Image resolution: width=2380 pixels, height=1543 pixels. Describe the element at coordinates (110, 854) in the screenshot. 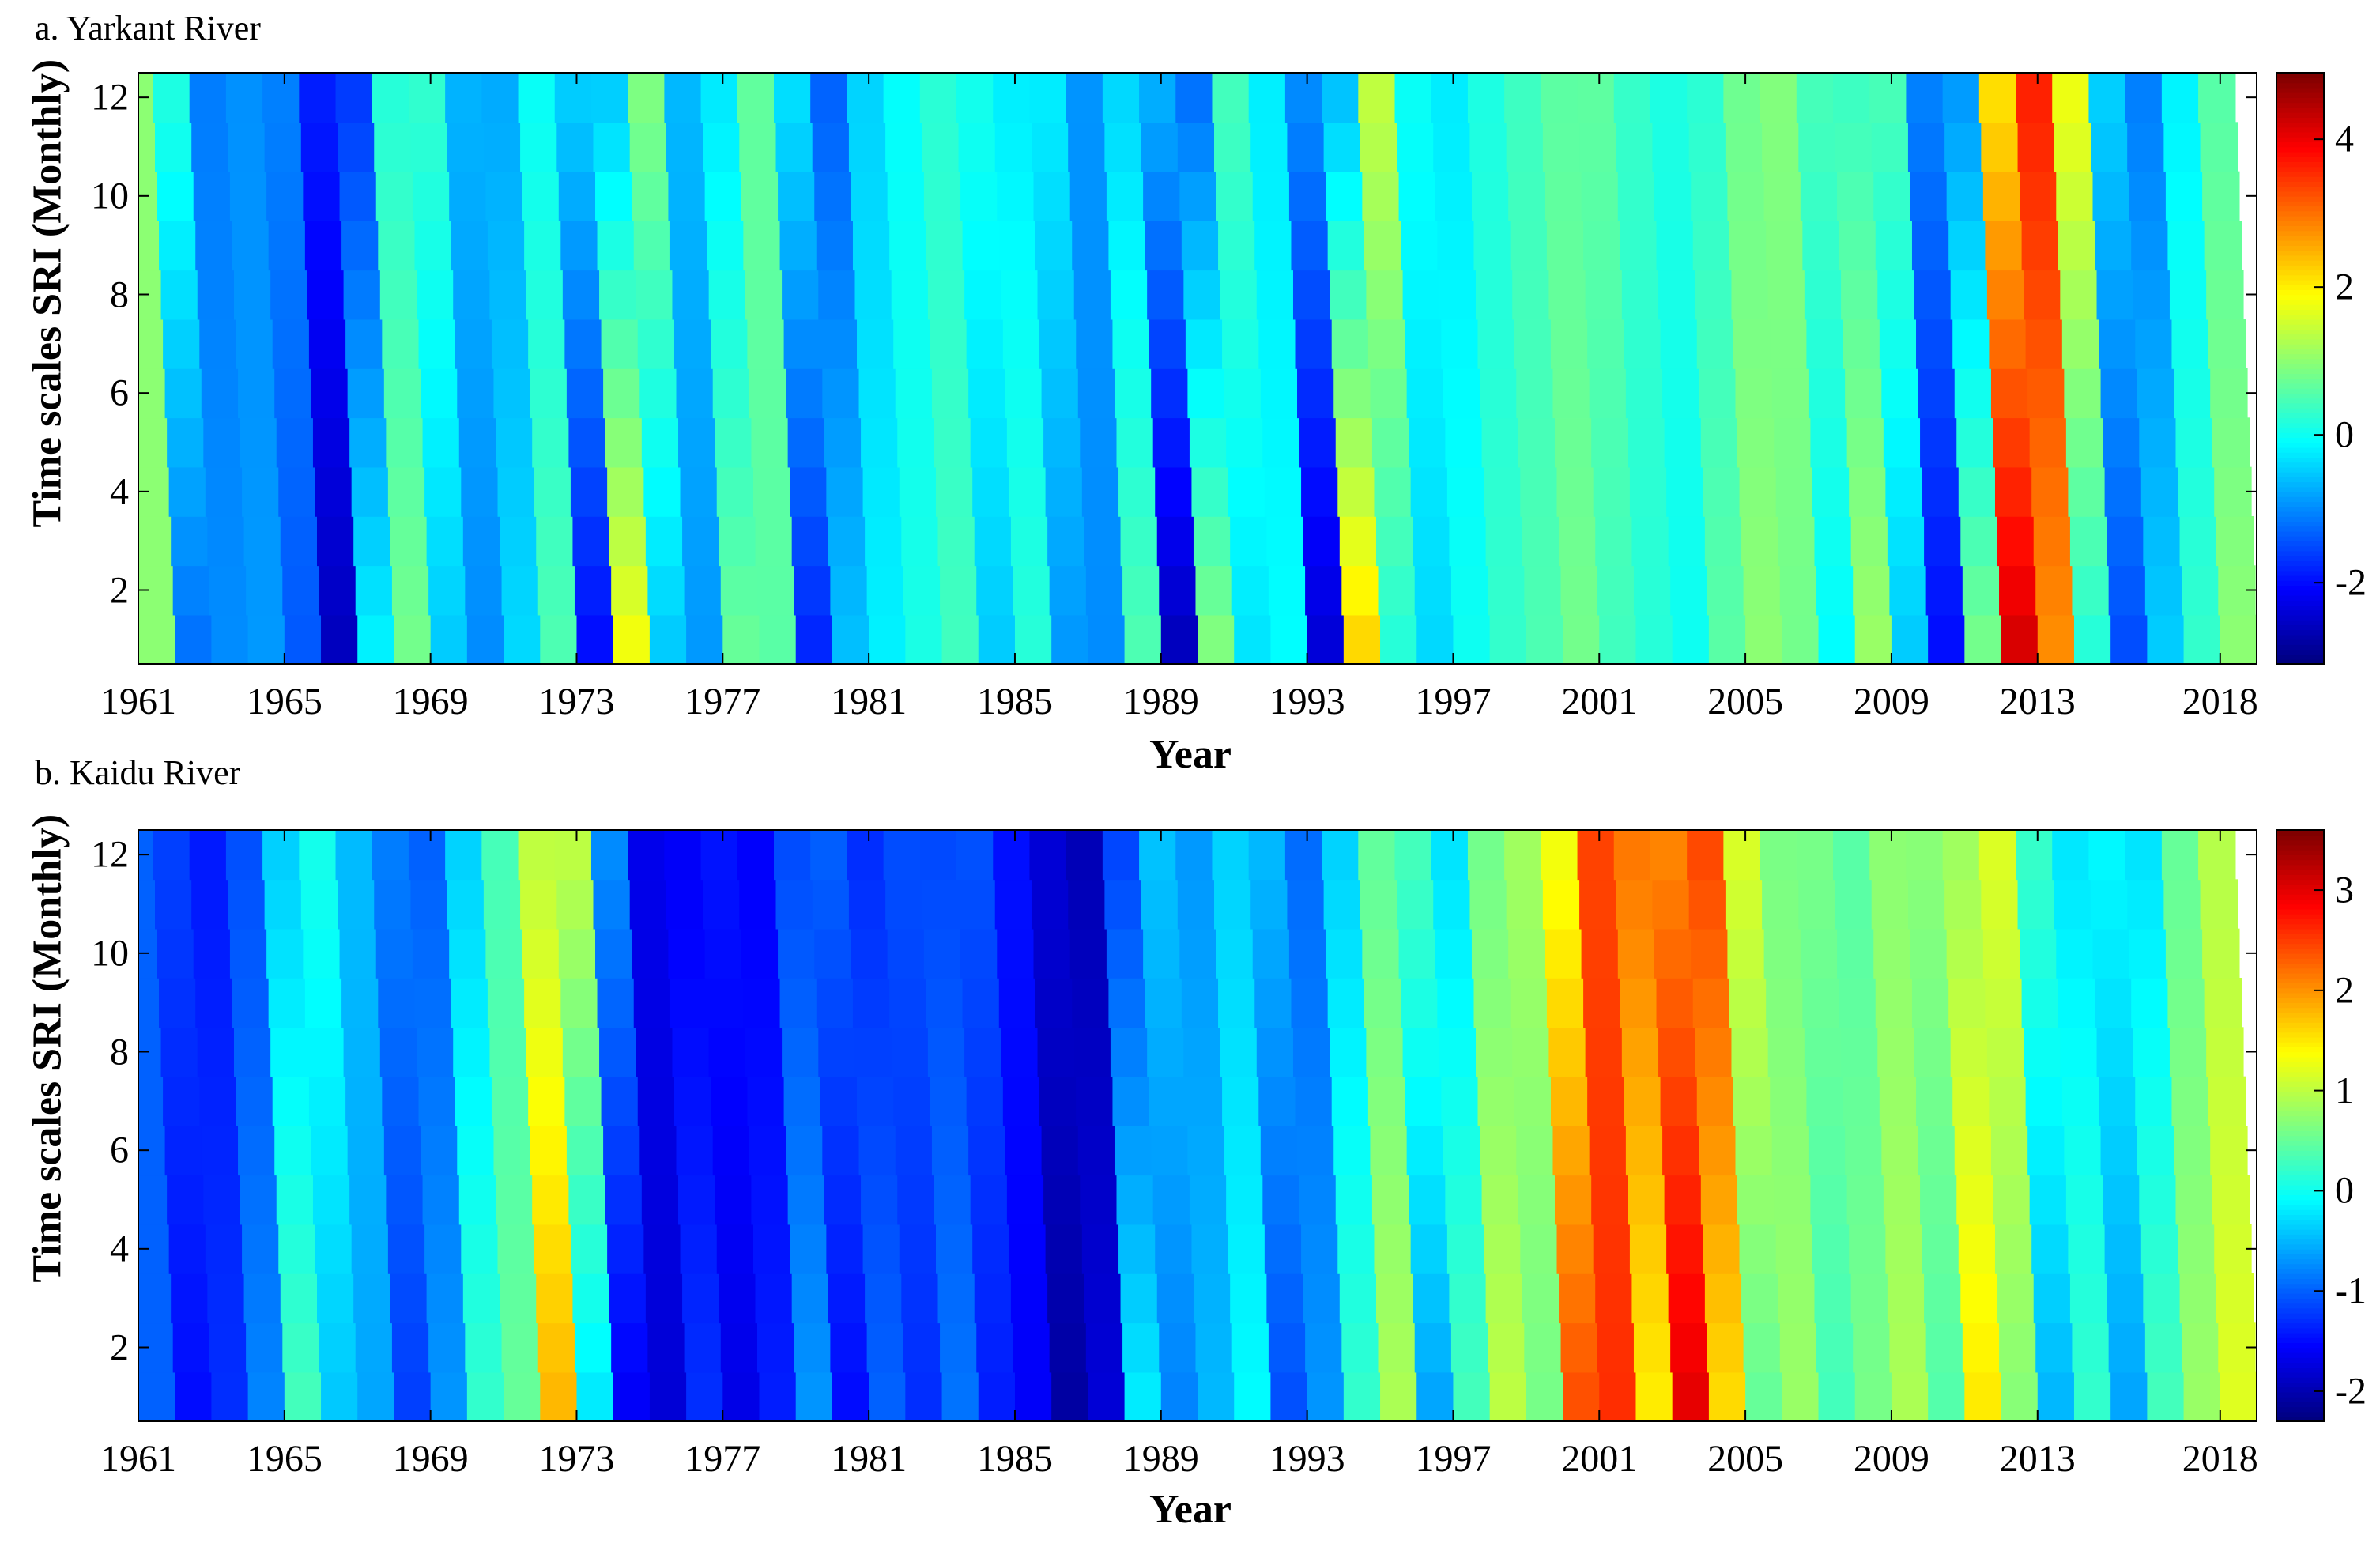

I see `y-tick-label: 12` at that location.